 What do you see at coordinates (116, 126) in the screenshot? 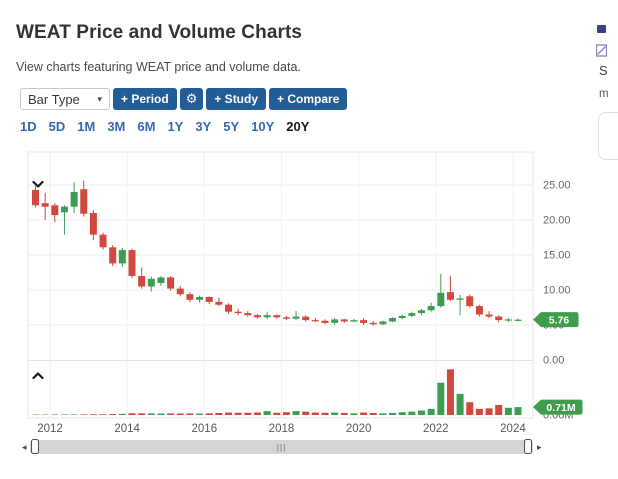
I see `range-3m: 3M` at bounding box center [116, 126].